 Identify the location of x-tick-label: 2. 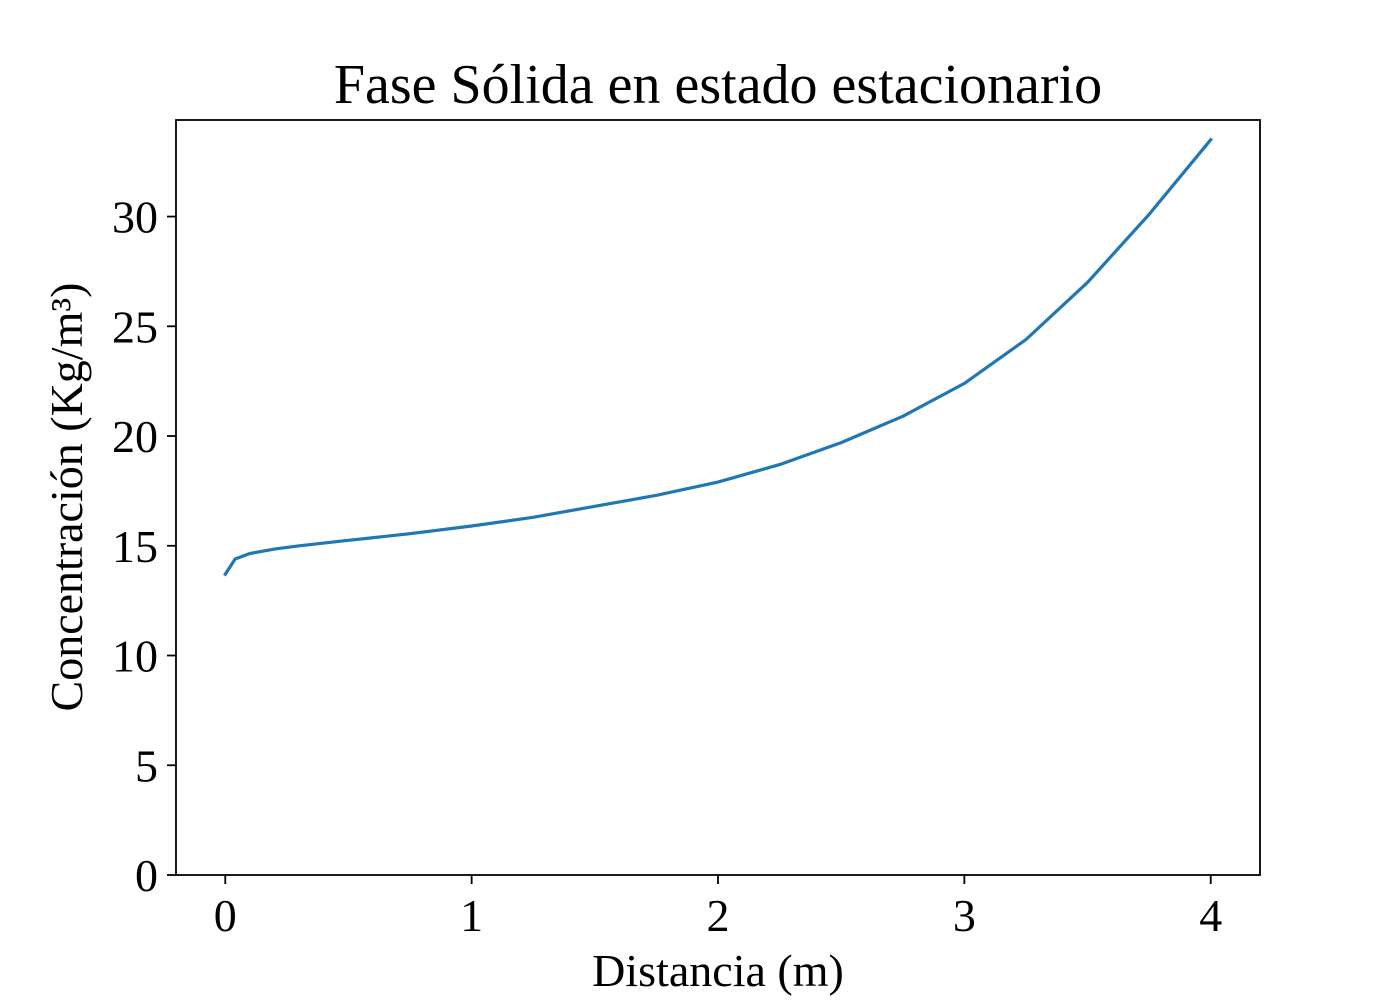
(718, 915).